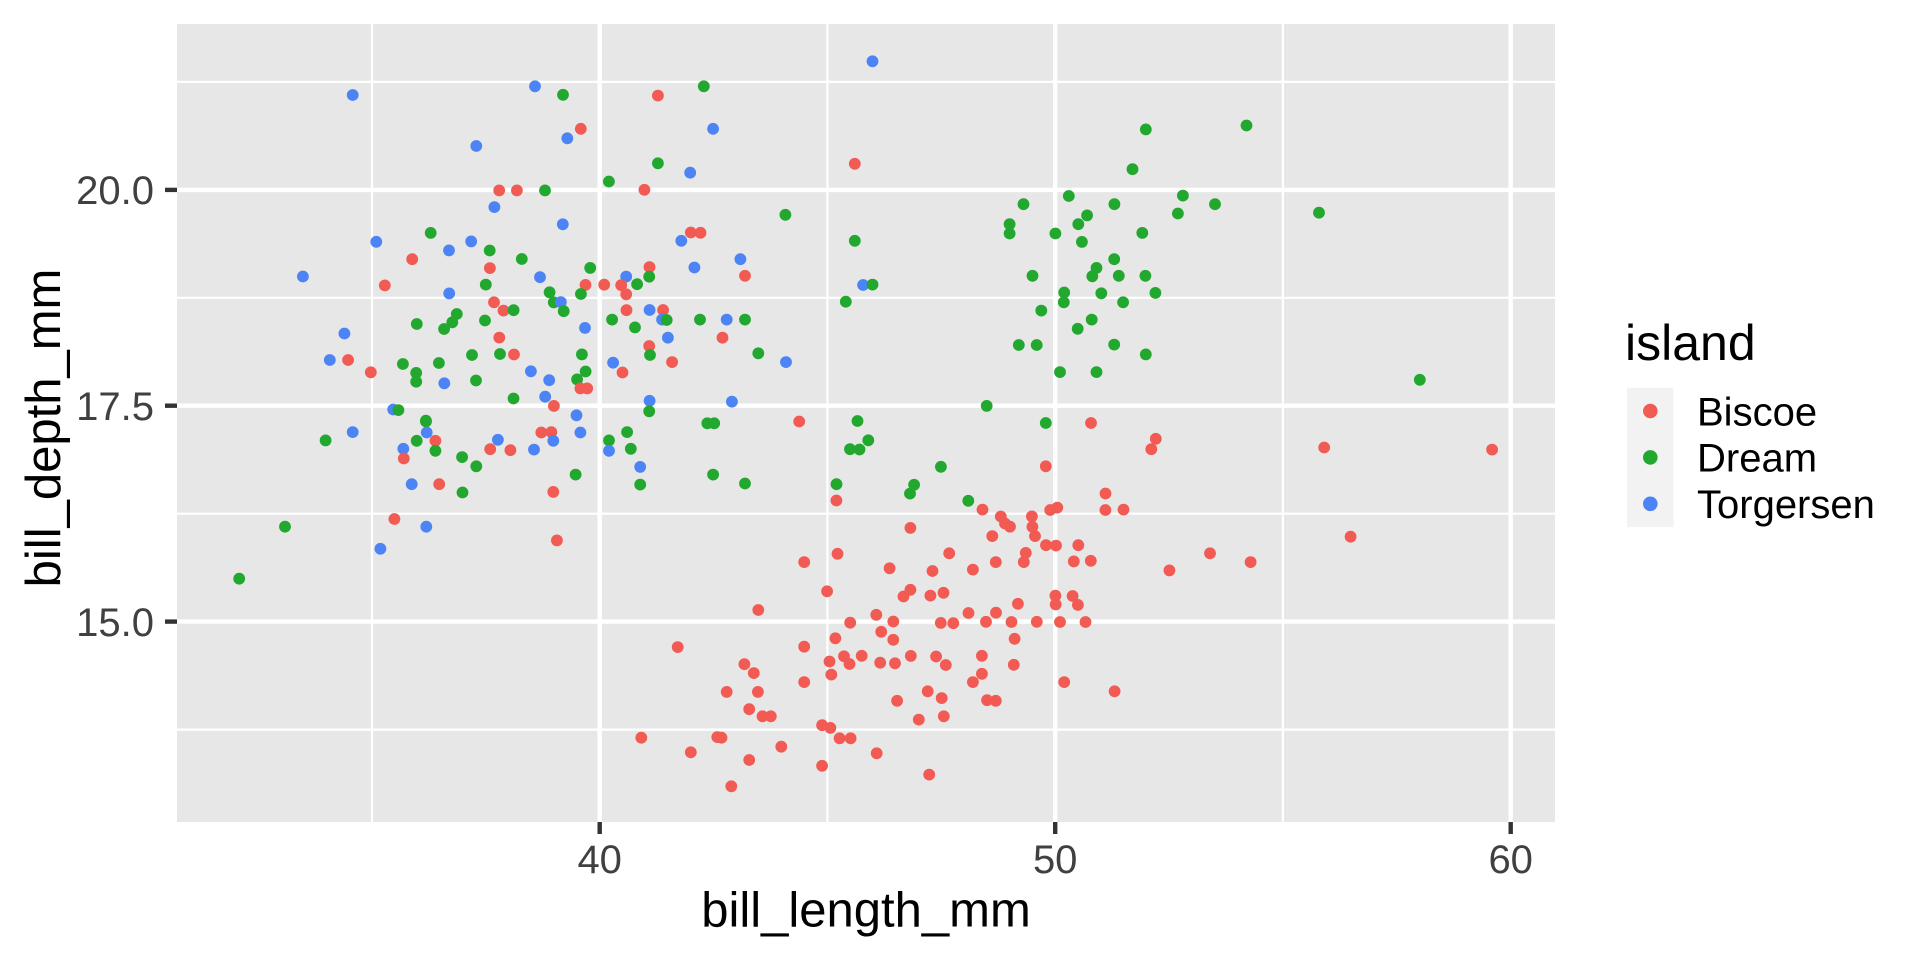 This screenshot has height=960, width=1920. What do you see at coordinates (1757, 459) in the screenshot?
I see `svg-text: Dream` at bounding box center [1757, 459].